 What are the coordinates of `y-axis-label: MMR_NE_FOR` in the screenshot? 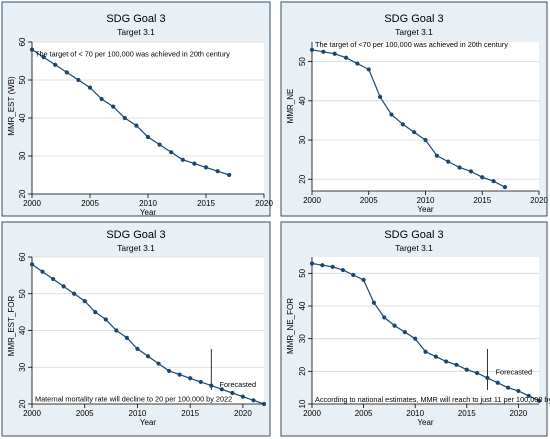 It's located at (290, 326).